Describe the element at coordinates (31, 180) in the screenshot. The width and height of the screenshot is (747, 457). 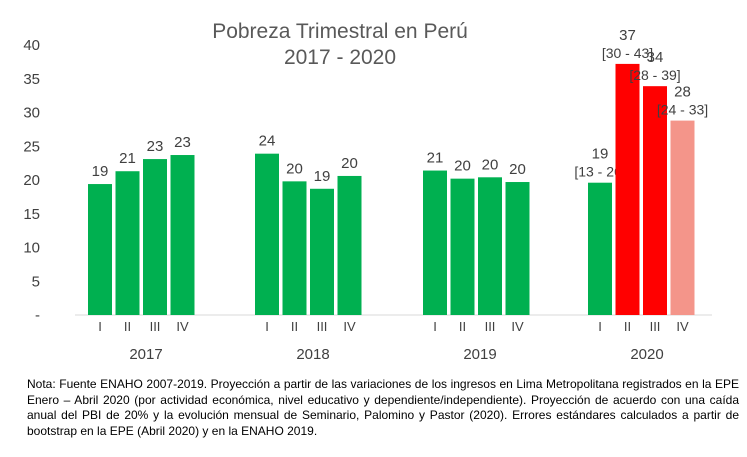
I see `y-tick-label: 20` at that location.